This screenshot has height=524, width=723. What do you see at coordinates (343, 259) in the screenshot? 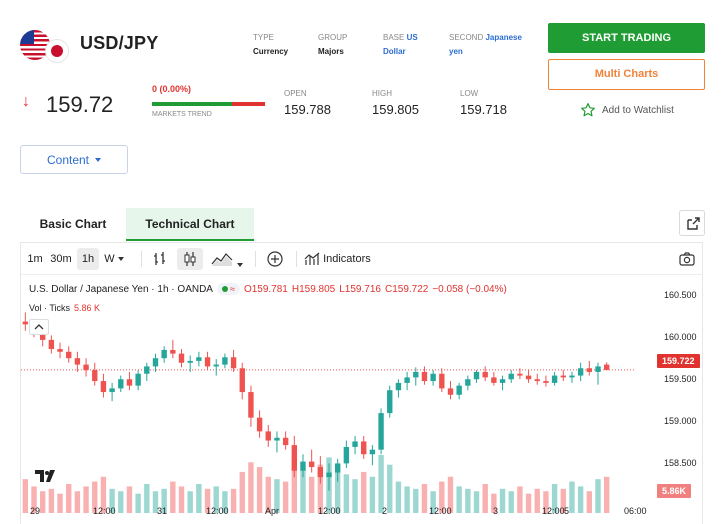
I see `indicators-button: Indicators` at bounding box center [343, 259].